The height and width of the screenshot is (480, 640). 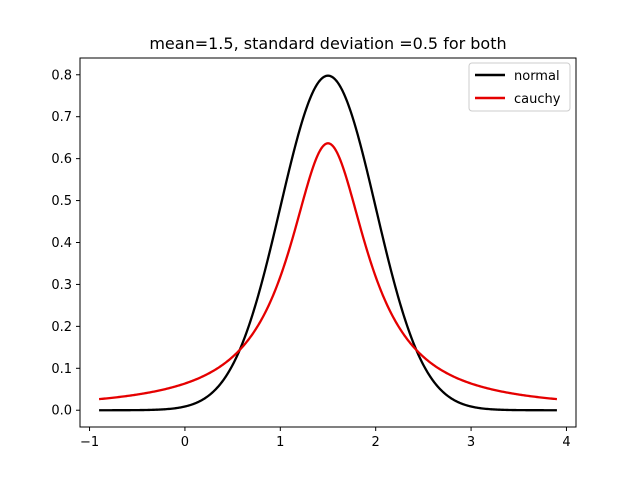 What do you see at coordinates (376, 442) in the screenshot?
I see `x-tick-label: 2` at bounding box center [376, 442].